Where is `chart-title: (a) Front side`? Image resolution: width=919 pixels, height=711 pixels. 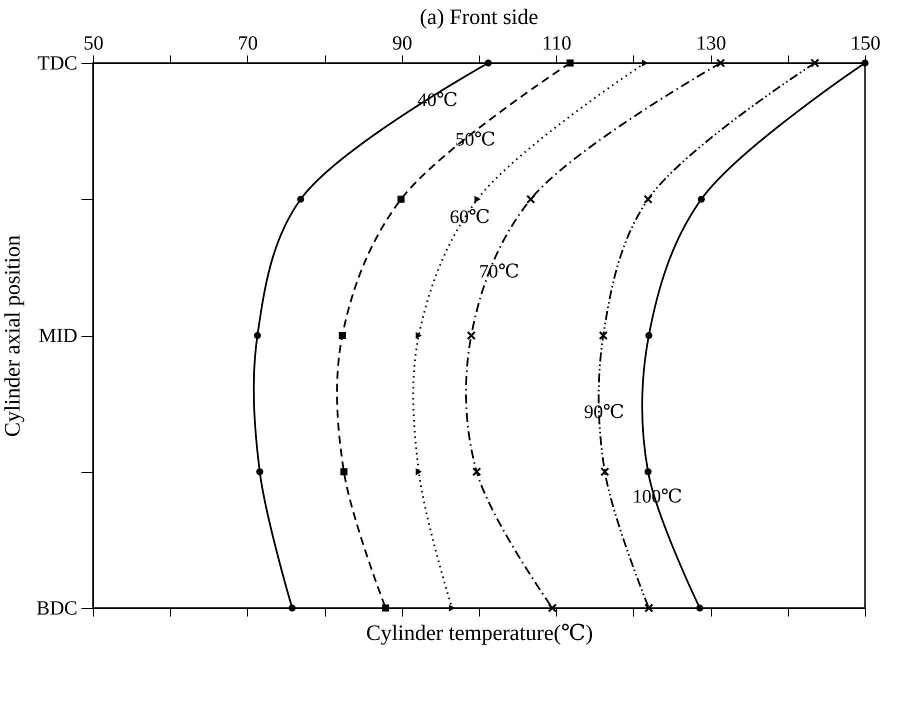 chart-title: (a) Front side is located at coordinates (479, 16).